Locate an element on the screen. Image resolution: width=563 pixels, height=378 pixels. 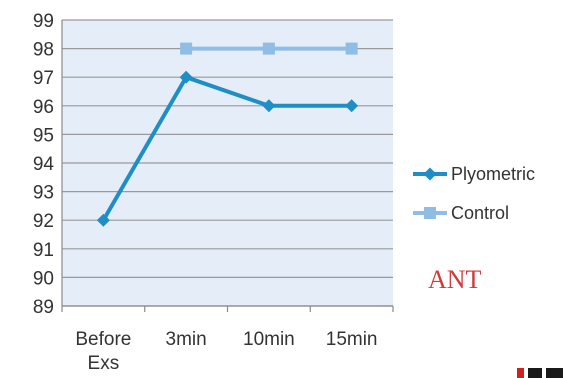
x-tick-label: 3min is located at coordinates (186, 339).